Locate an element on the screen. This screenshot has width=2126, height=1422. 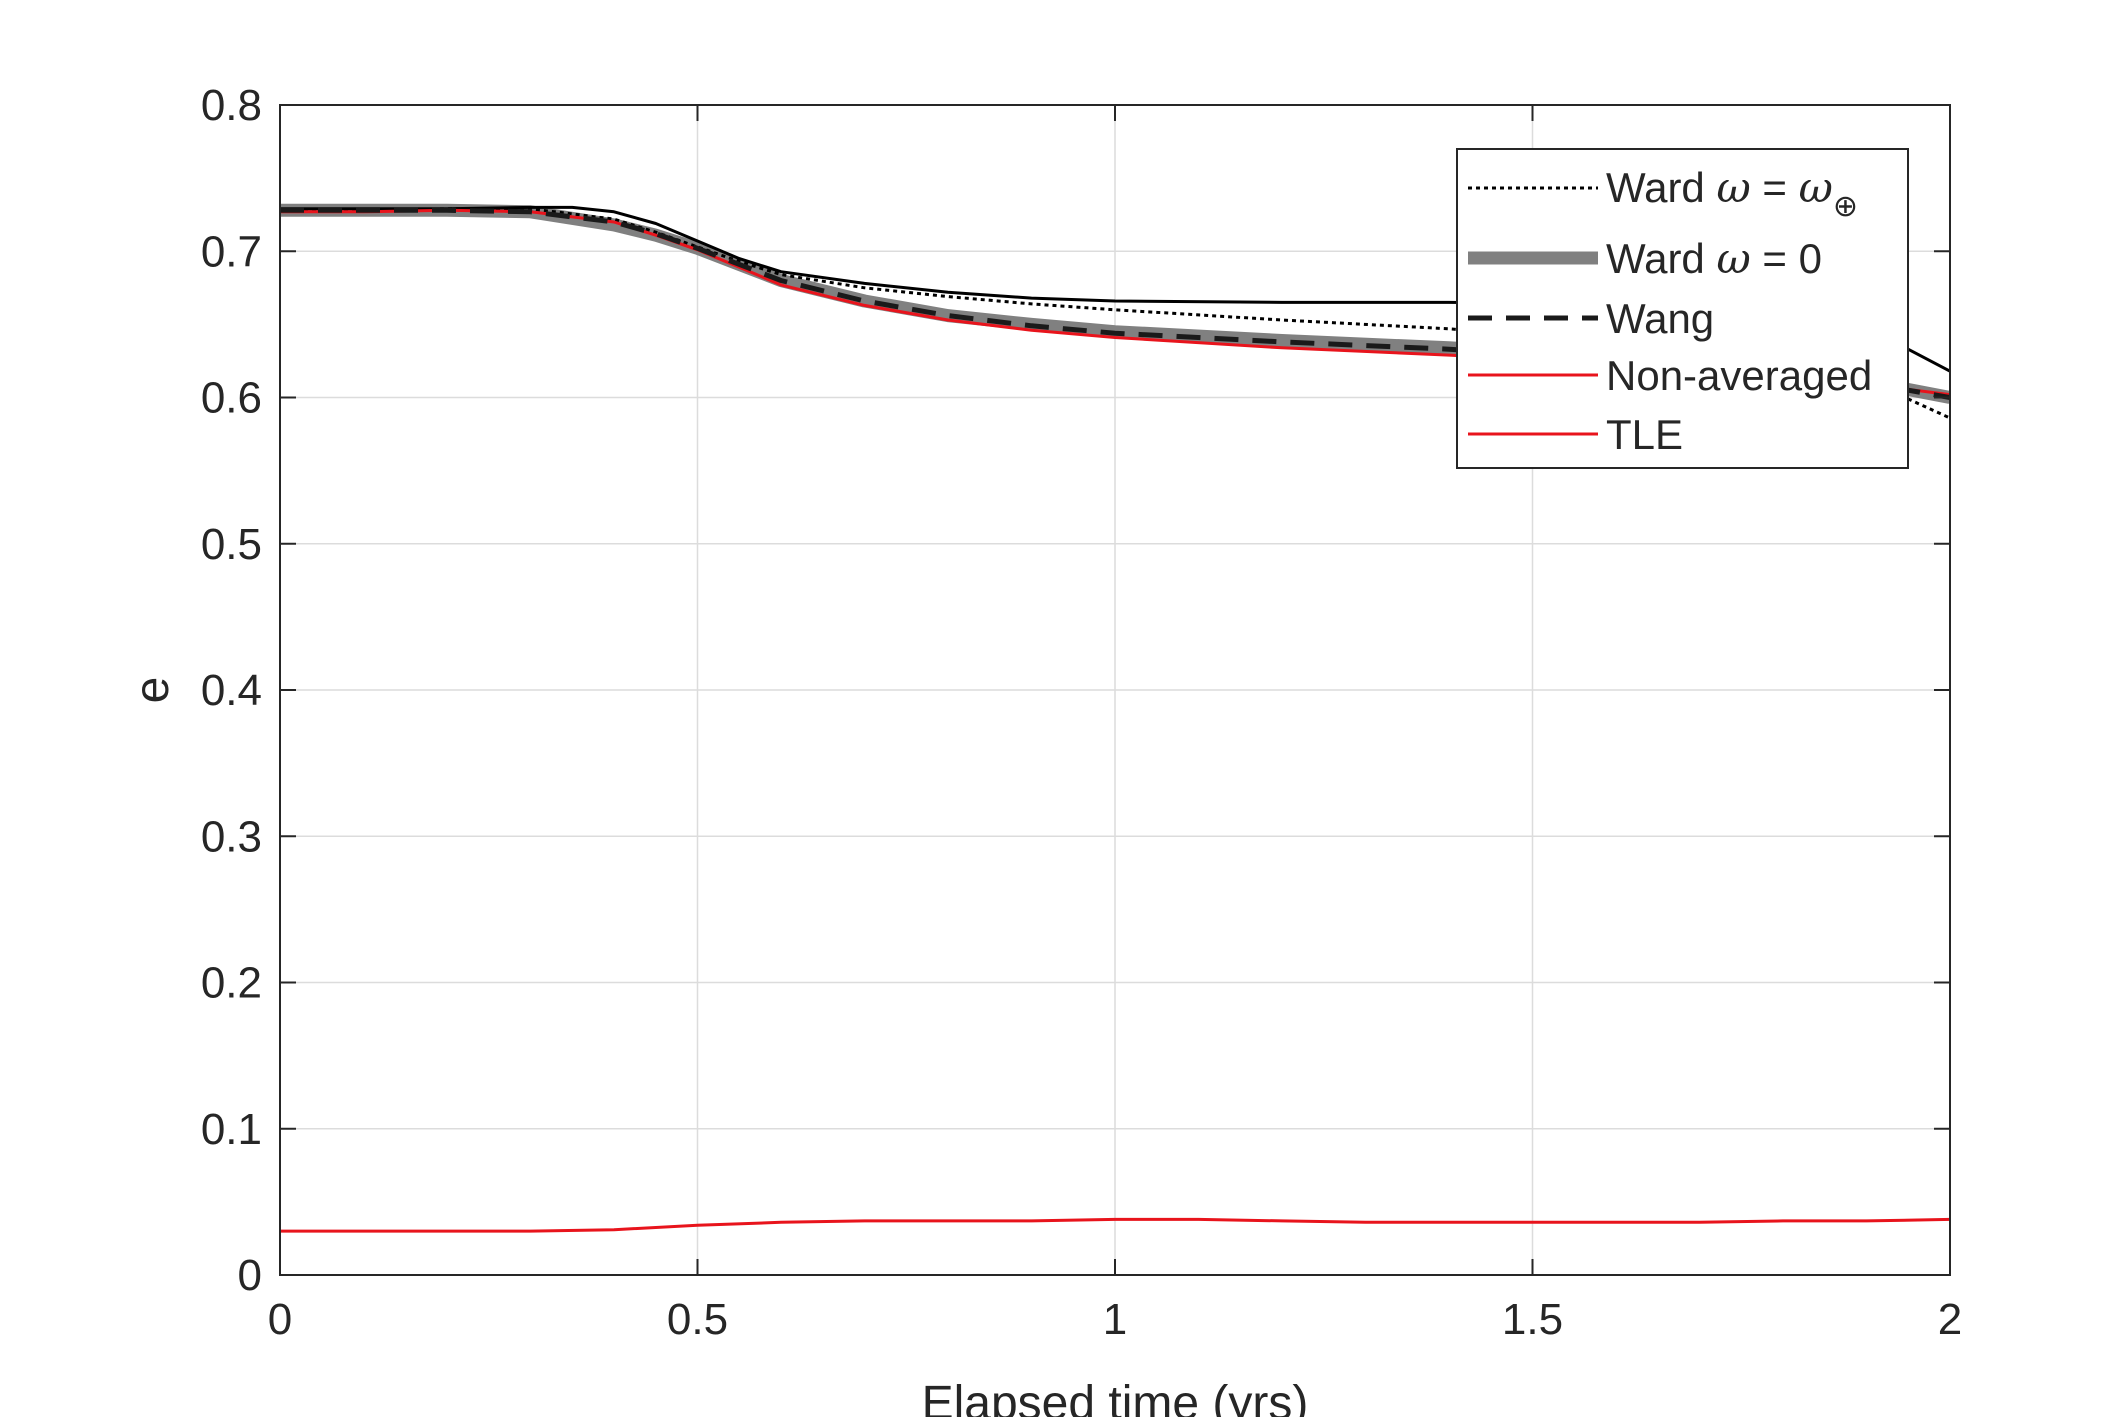
legend-text-ward: Ward is located at coordinates (1661, 187).